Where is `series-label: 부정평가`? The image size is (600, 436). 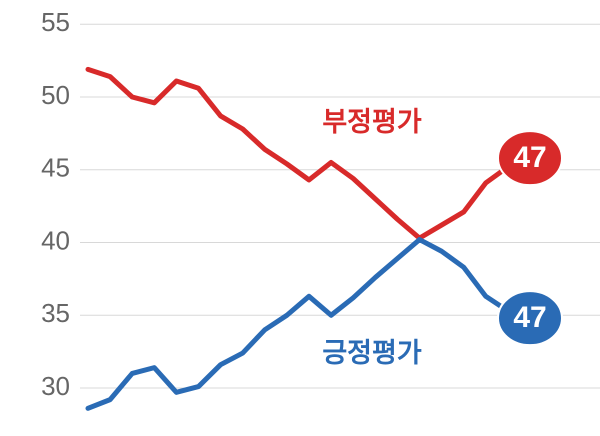
series-label: 부정평가 is located at coordinates (372, 122).